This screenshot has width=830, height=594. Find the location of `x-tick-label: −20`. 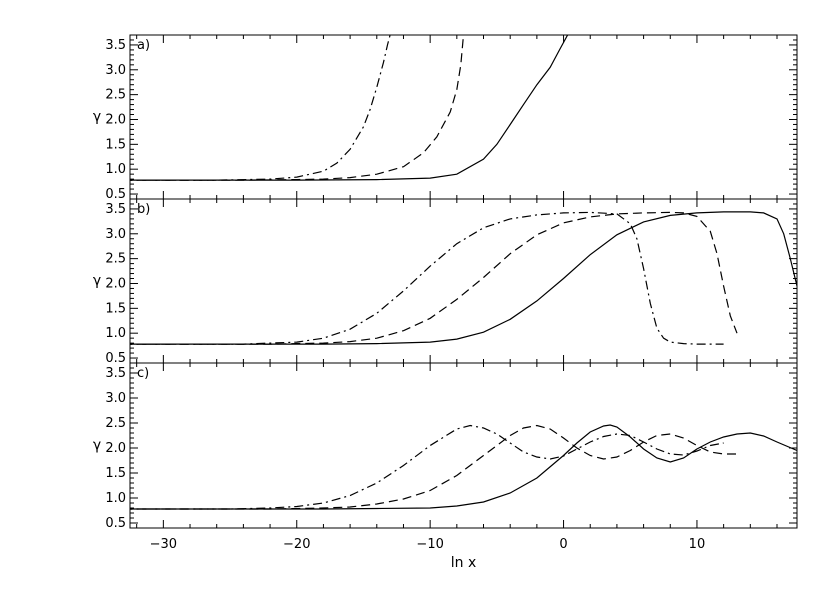

x-tick-label: −20 is located at coordinates (296, 544).